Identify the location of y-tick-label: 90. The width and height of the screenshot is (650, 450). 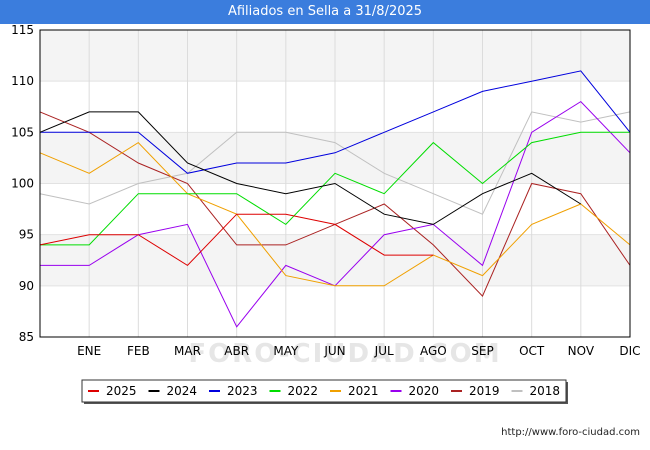
(26, 286).